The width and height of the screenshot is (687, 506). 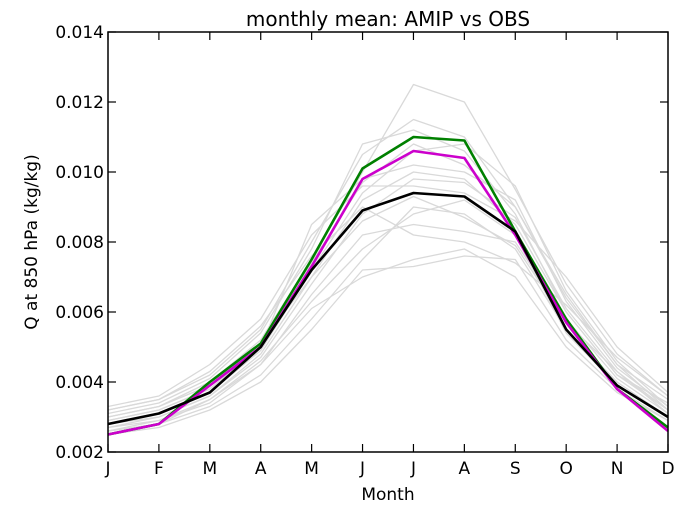 What do you see at coordinates (159, 469) in the screenshot?
I see `x-tick-label: F` at bounding box center [159, 469].